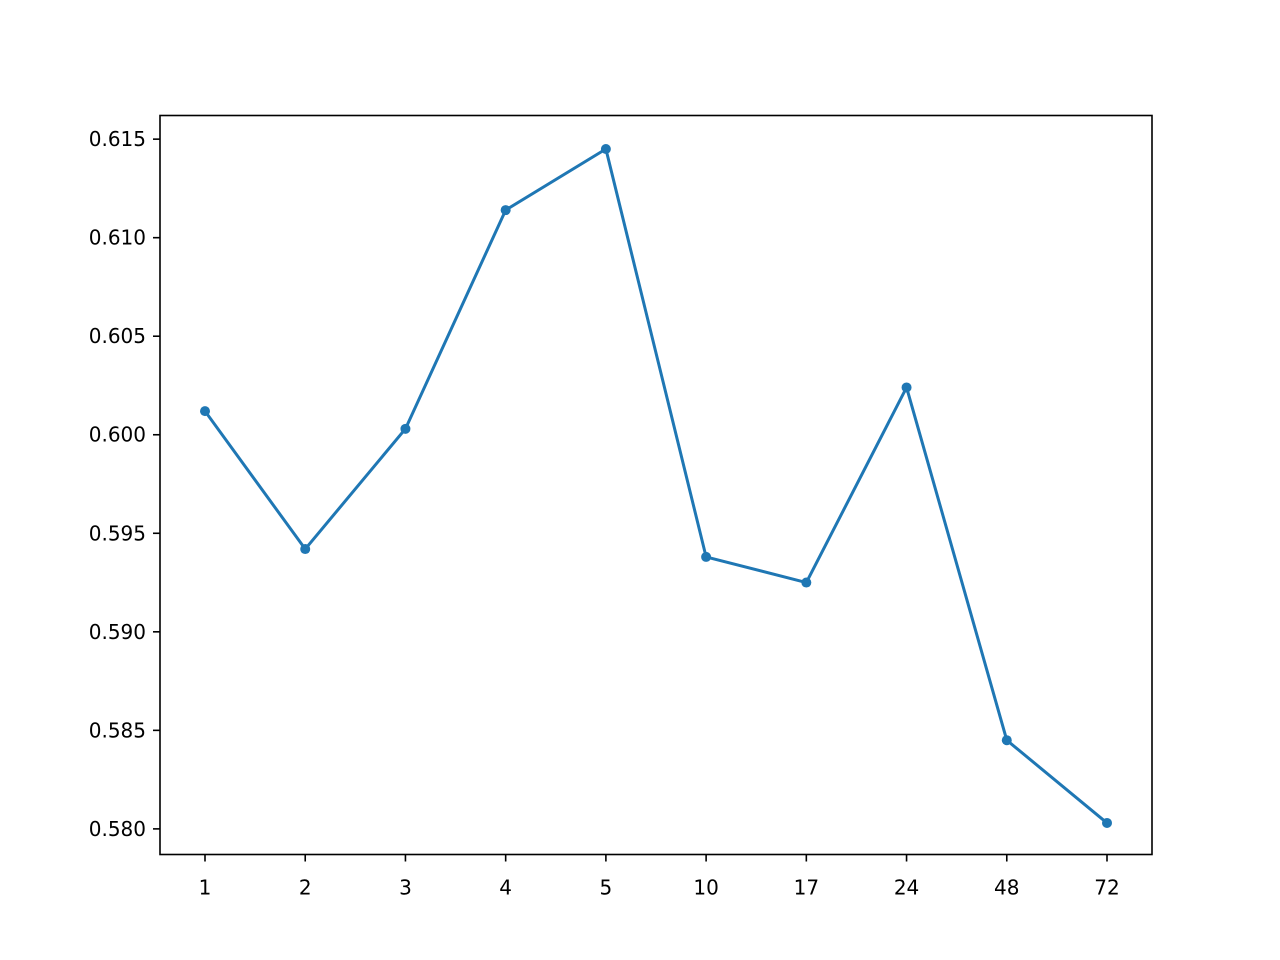 Image resolution: width=1280 pixels, height=960 pixels. What do you see at coordinates (117, 533) in the screenshot?
I see `y-tick-label: 0.595` at bounding box center [117, 533].